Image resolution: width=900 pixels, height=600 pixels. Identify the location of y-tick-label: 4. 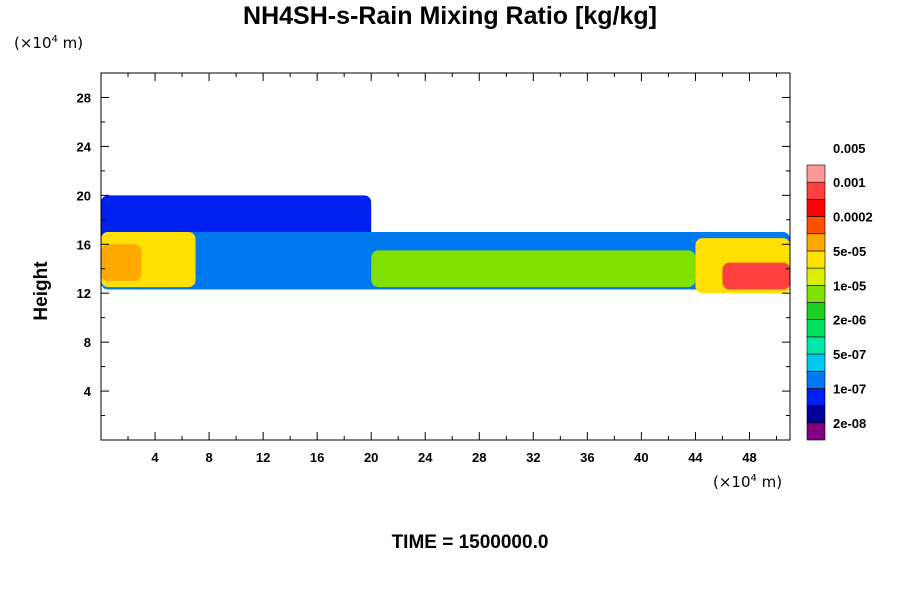
(88, 391).